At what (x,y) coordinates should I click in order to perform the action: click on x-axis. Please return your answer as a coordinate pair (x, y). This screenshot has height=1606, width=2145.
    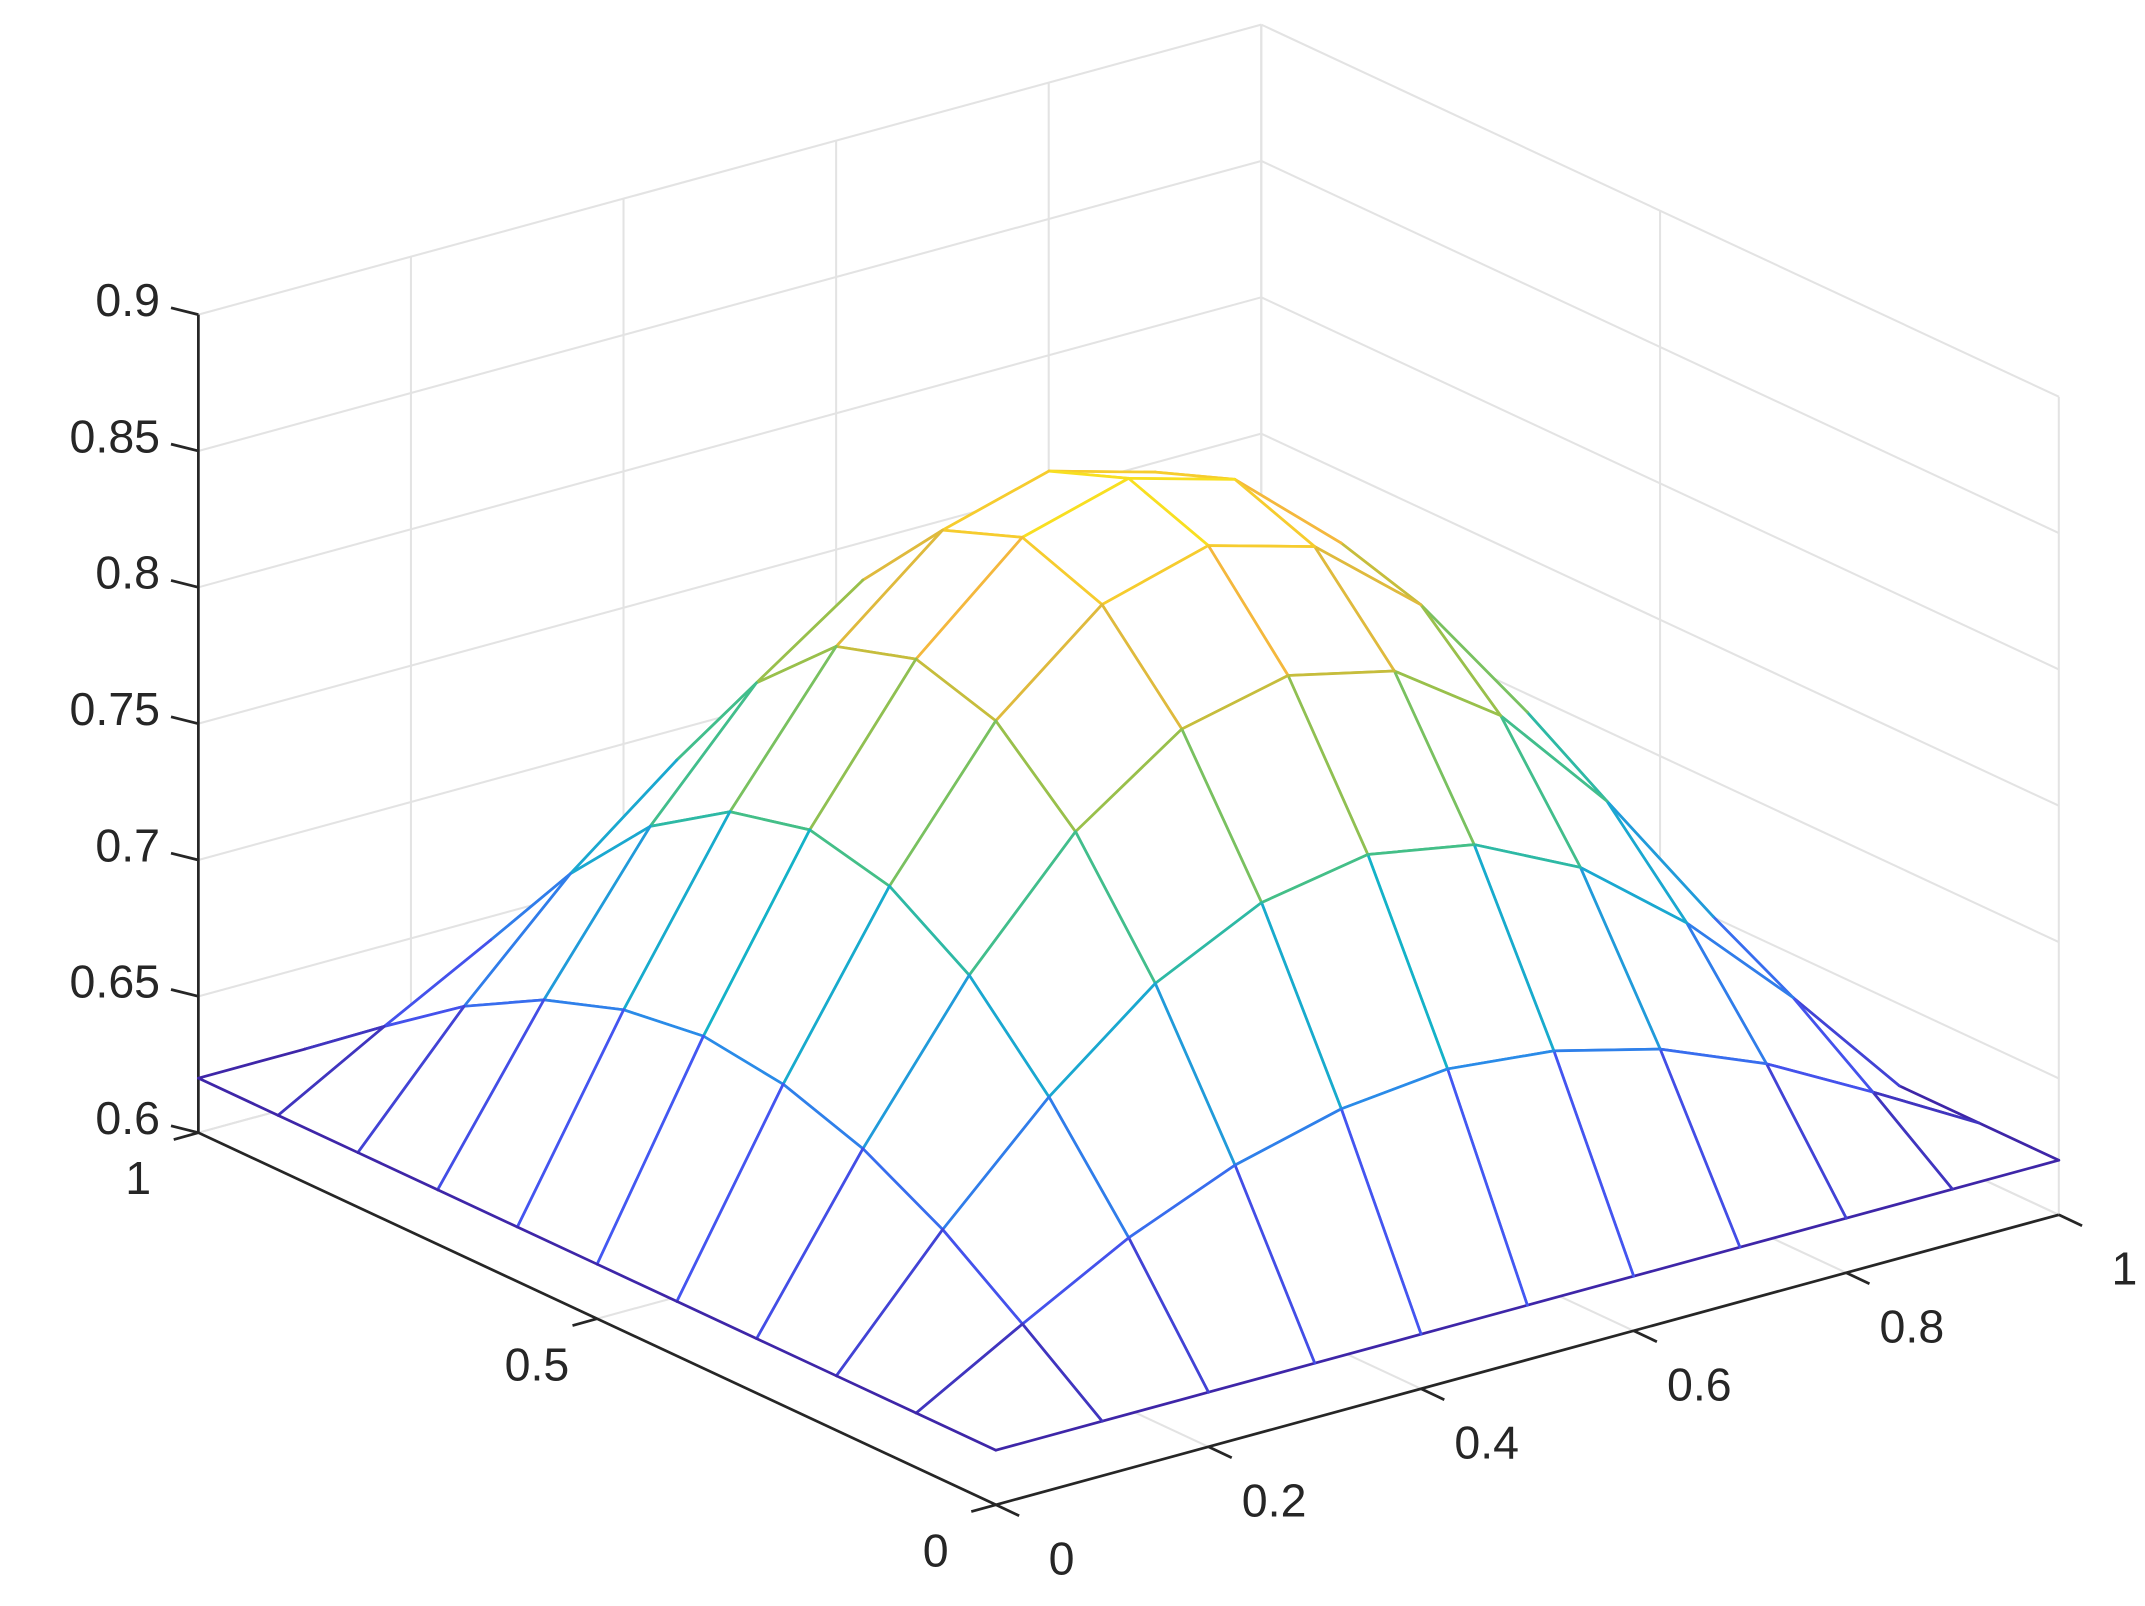
    Looking at the image, I should click on (1527, 1360).